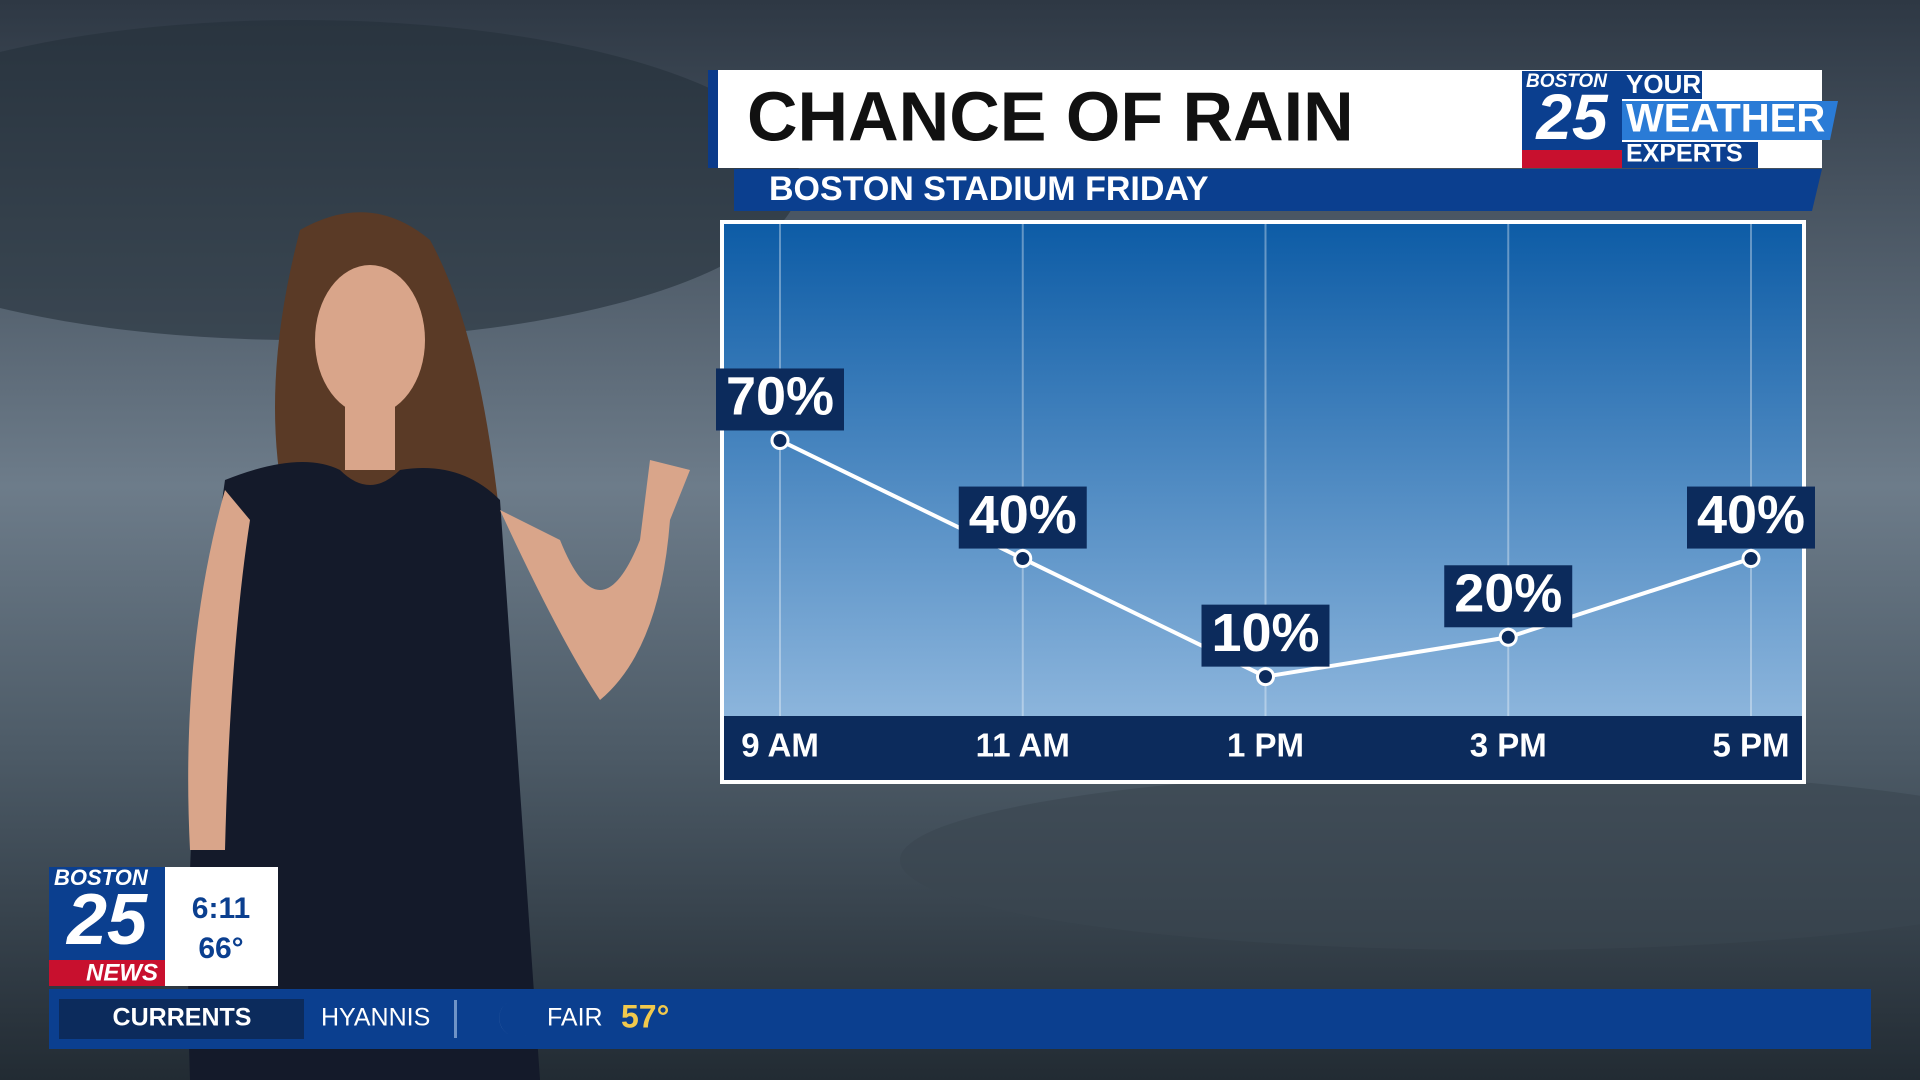 The height and width of the screenshot is (1080, 1920). Describe the element at coordinates (400, 180) in the screenshot. I see `cloud` at that location.